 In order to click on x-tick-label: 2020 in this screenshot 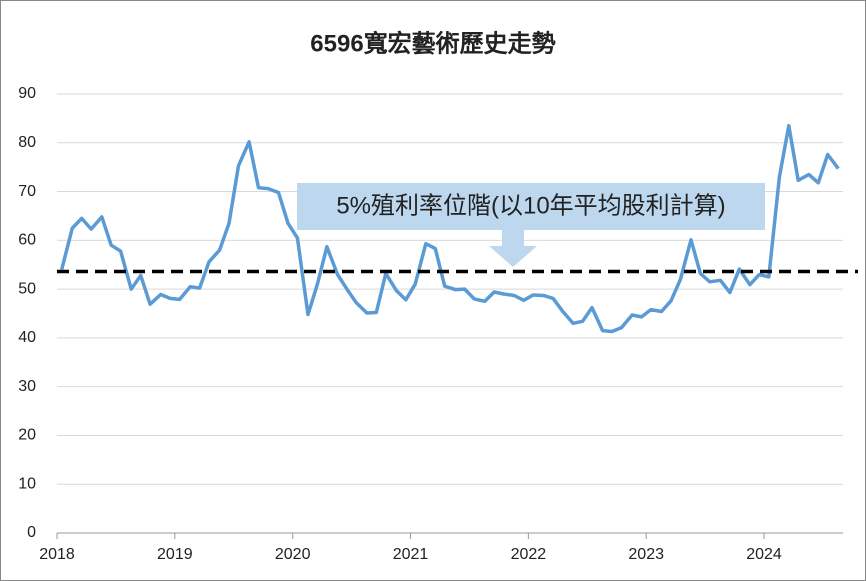, I will do `click(293, 554)`.